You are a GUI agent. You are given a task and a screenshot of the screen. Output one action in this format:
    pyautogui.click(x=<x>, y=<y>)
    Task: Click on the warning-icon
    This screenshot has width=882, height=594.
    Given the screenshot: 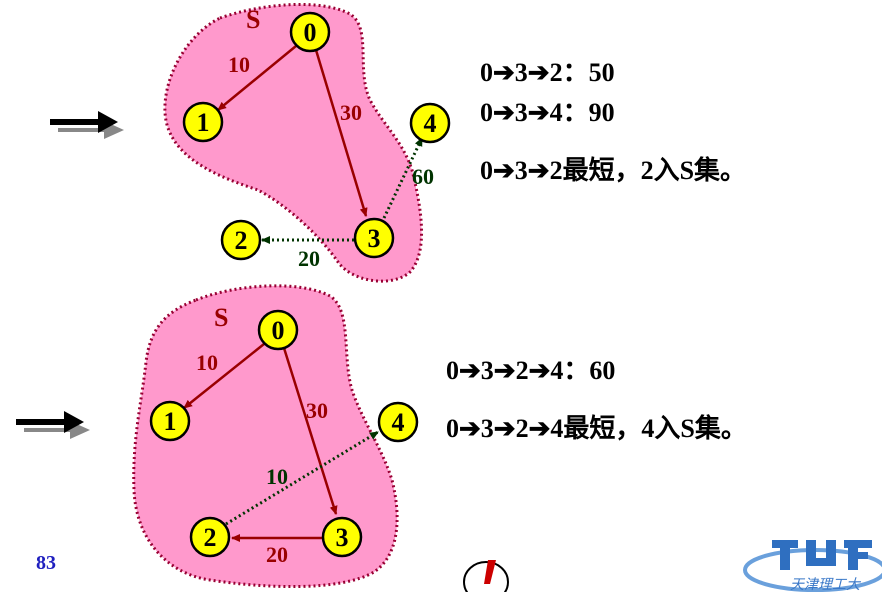 What is the action you would take?
    pyautogui.click(x=486, y=576)
    